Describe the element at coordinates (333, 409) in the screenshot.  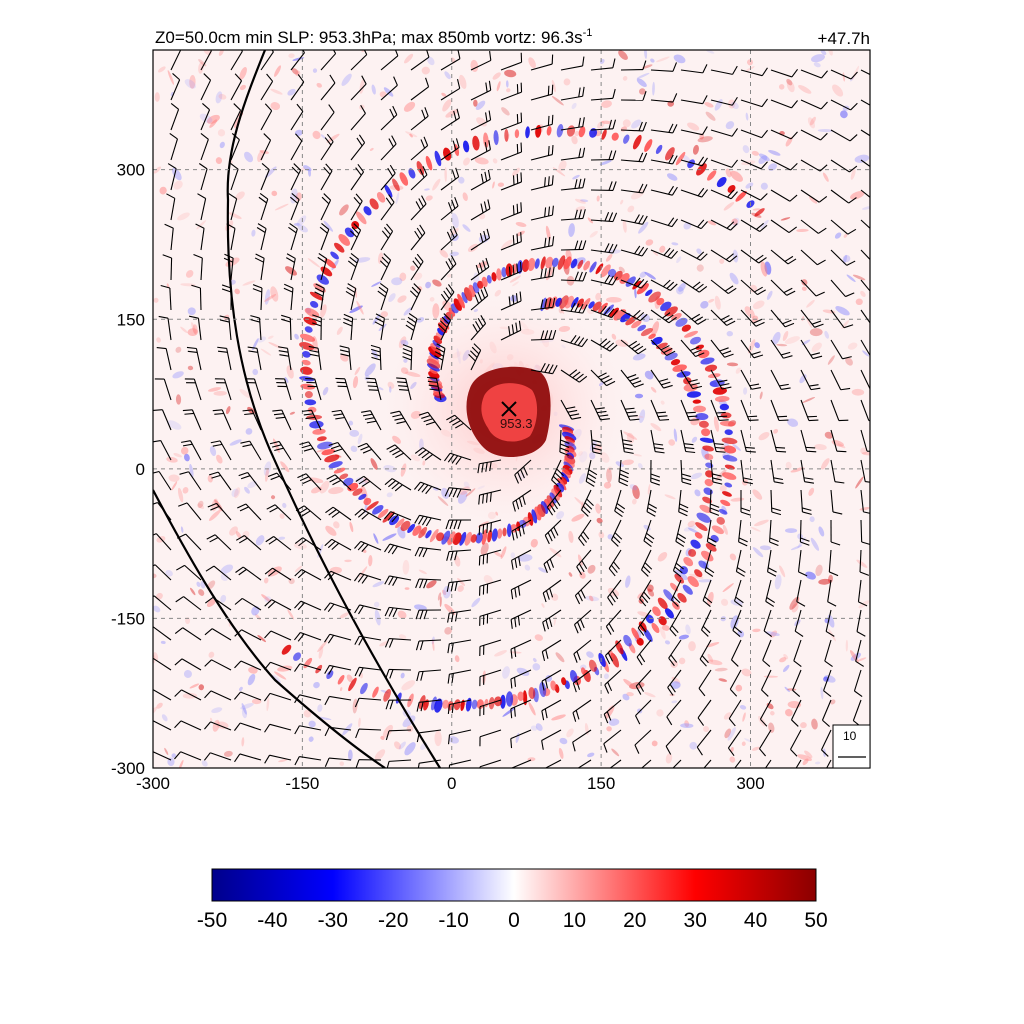
I see `coastline-west` at that location.